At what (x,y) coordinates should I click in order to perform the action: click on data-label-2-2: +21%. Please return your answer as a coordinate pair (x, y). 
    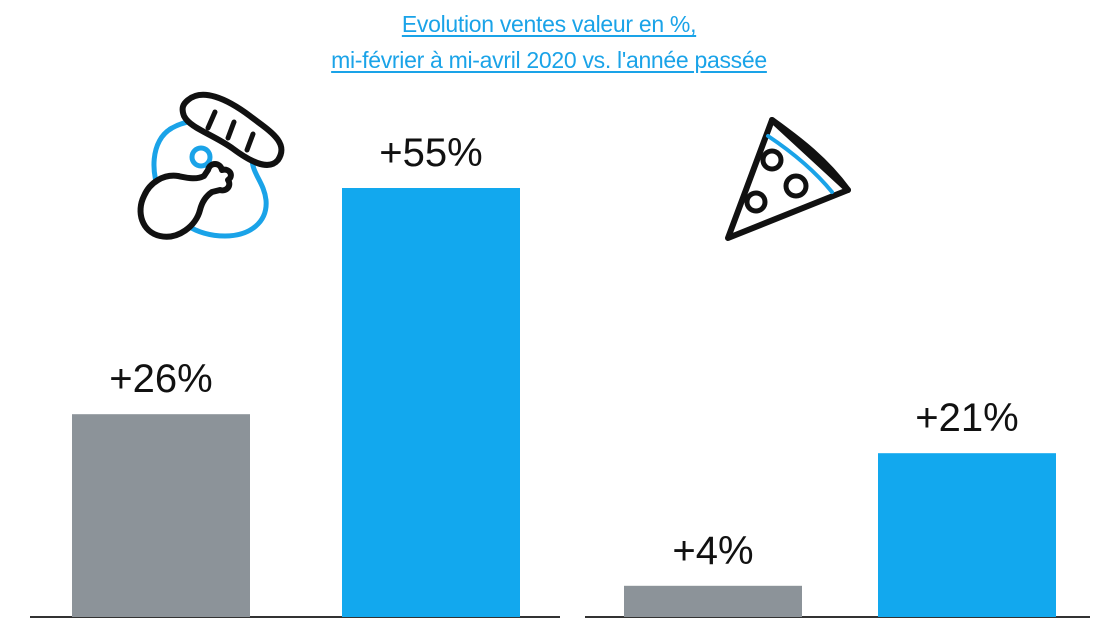
    Looking at the image, I should click on (966, 418).